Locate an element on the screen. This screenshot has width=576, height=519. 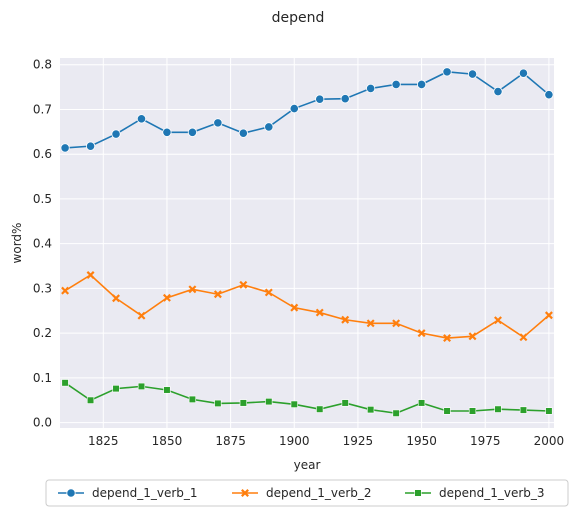
x-tick-label: 1975 is located at coordinates (485, 441).